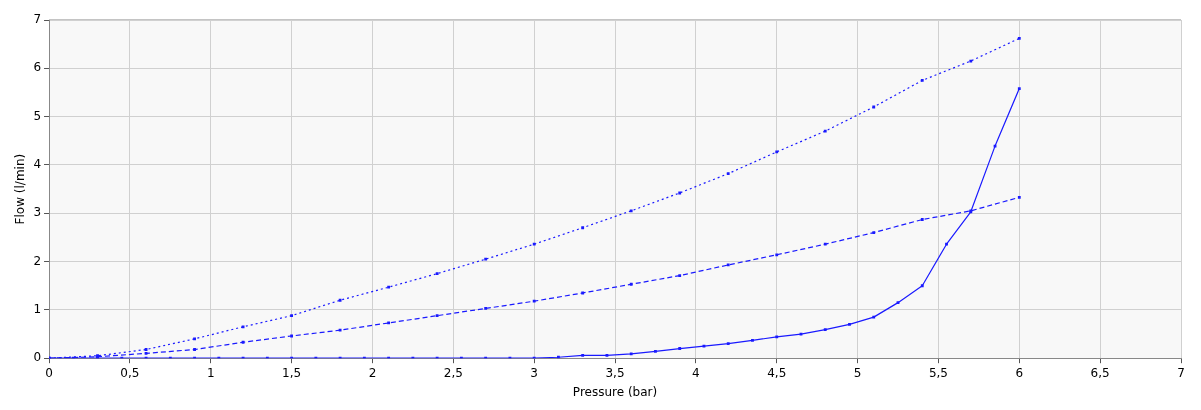 This screenshot has height=410, width=1201. I want to click on y-tick-label: 2, so click(37, 260).